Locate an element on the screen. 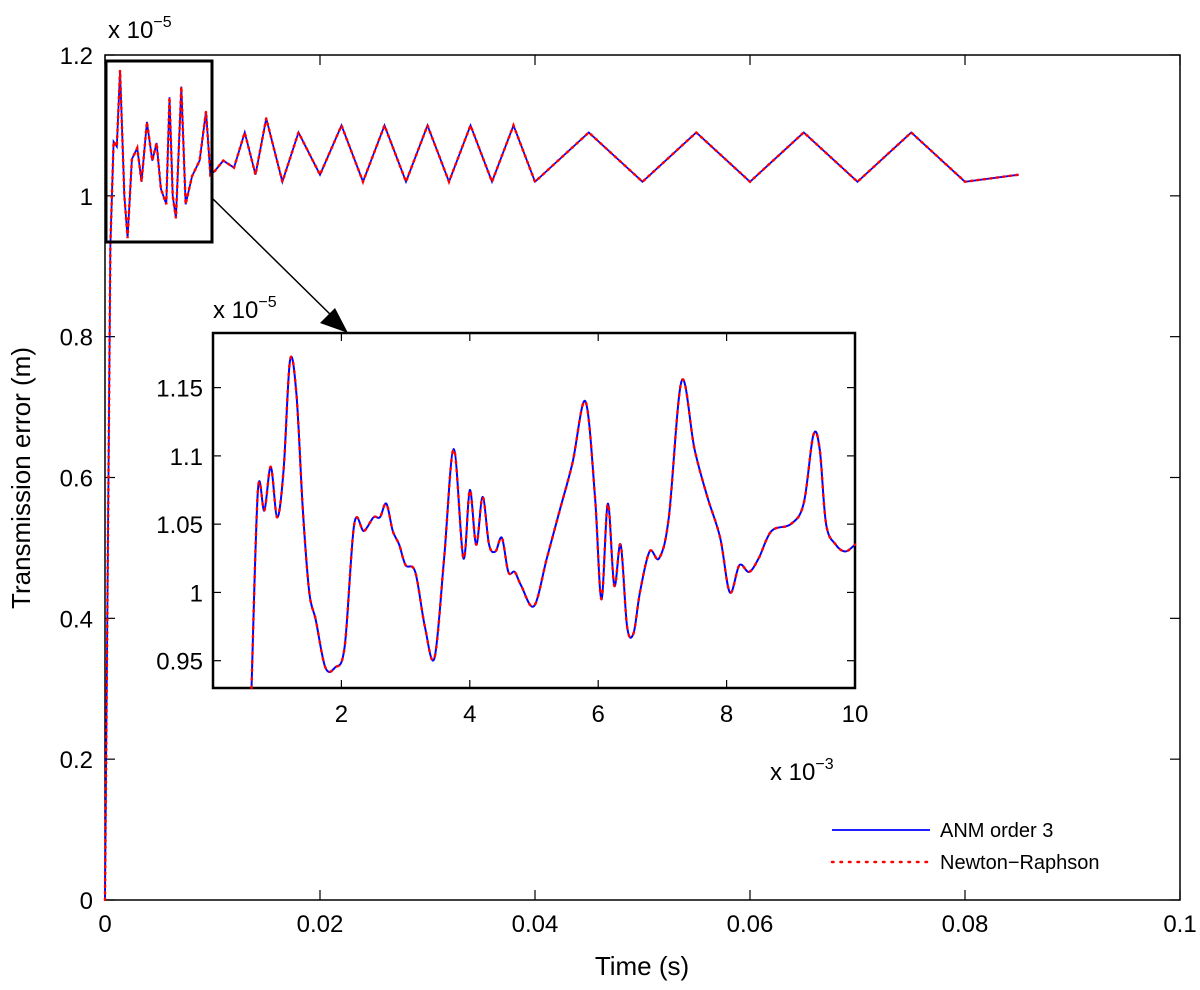  inset-x-tick-label: 8 is located at coordinates (726, 714).